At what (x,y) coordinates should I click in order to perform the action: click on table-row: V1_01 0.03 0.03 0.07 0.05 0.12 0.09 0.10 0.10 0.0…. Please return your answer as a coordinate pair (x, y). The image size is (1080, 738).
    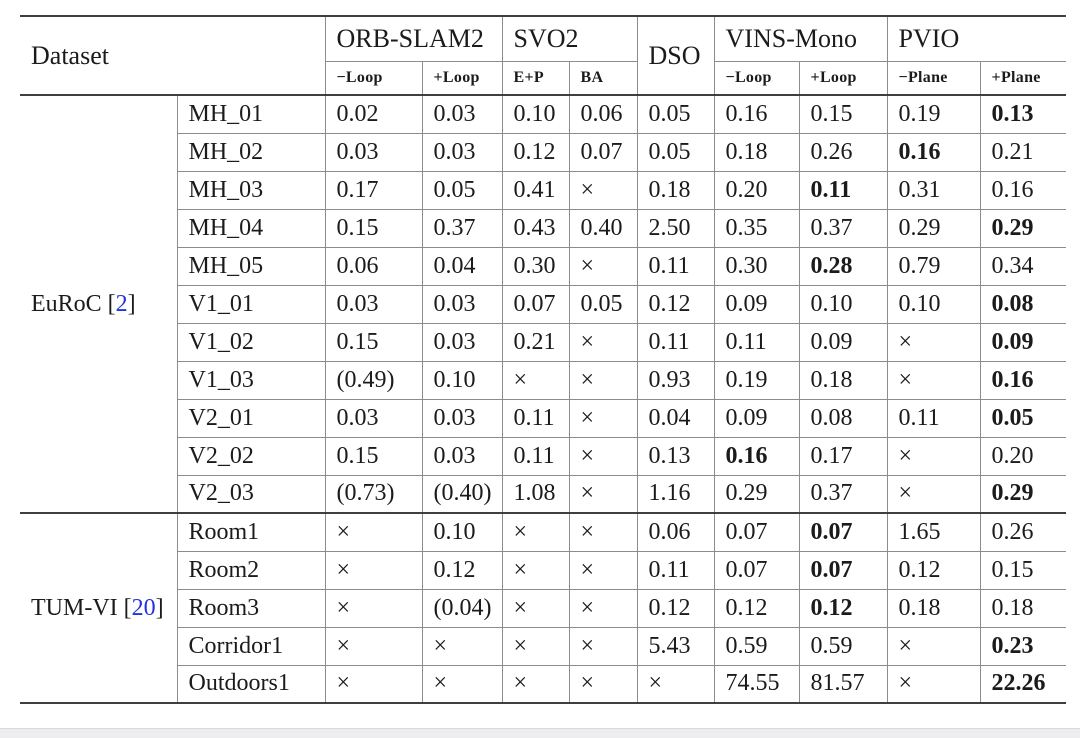
    Looking at the image, I should click on (543, 304).